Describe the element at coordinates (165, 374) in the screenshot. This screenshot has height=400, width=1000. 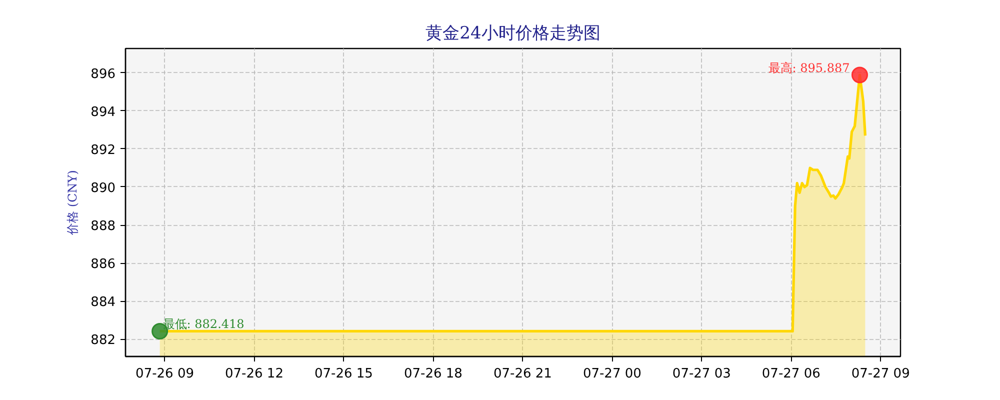
I see `x-tick-label: 07-26 09` at that location.